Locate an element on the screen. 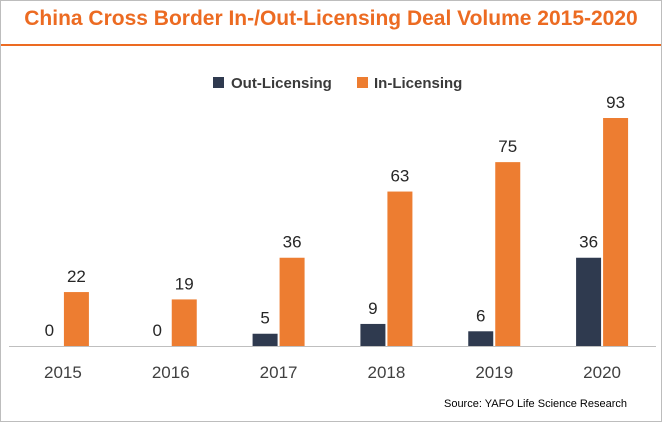 The height and width of the screenshot is (422, 662). data-label-out-licensing-2017: 5 is located at coordinates (264, 318).